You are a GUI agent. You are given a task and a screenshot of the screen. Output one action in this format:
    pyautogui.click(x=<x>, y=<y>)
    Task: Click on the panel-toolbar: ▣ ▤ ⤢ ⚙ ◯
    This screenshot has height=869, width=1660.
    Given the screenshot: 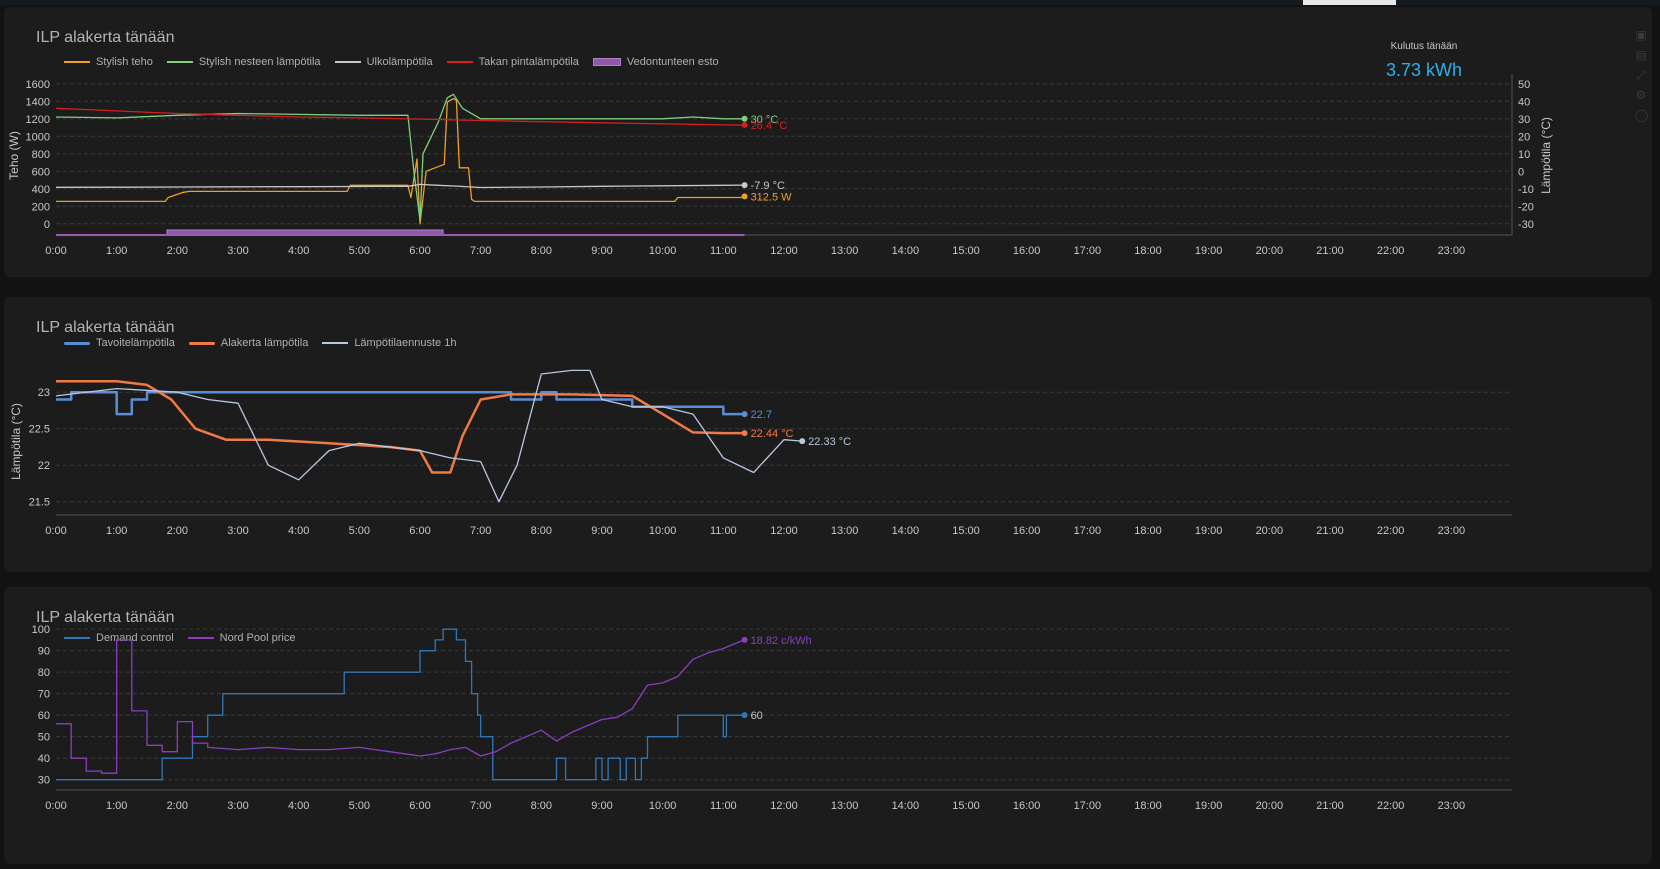 What is the action you would take?
    pyautogui.click(x=1641, y=75)
    